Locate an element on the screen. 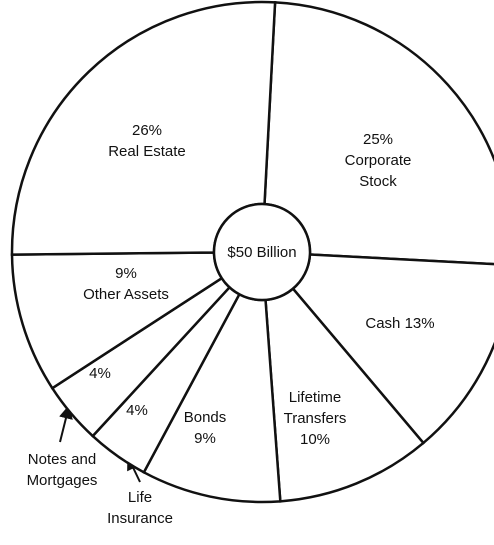  pointer-arrow is located at coordinates (66, 423).